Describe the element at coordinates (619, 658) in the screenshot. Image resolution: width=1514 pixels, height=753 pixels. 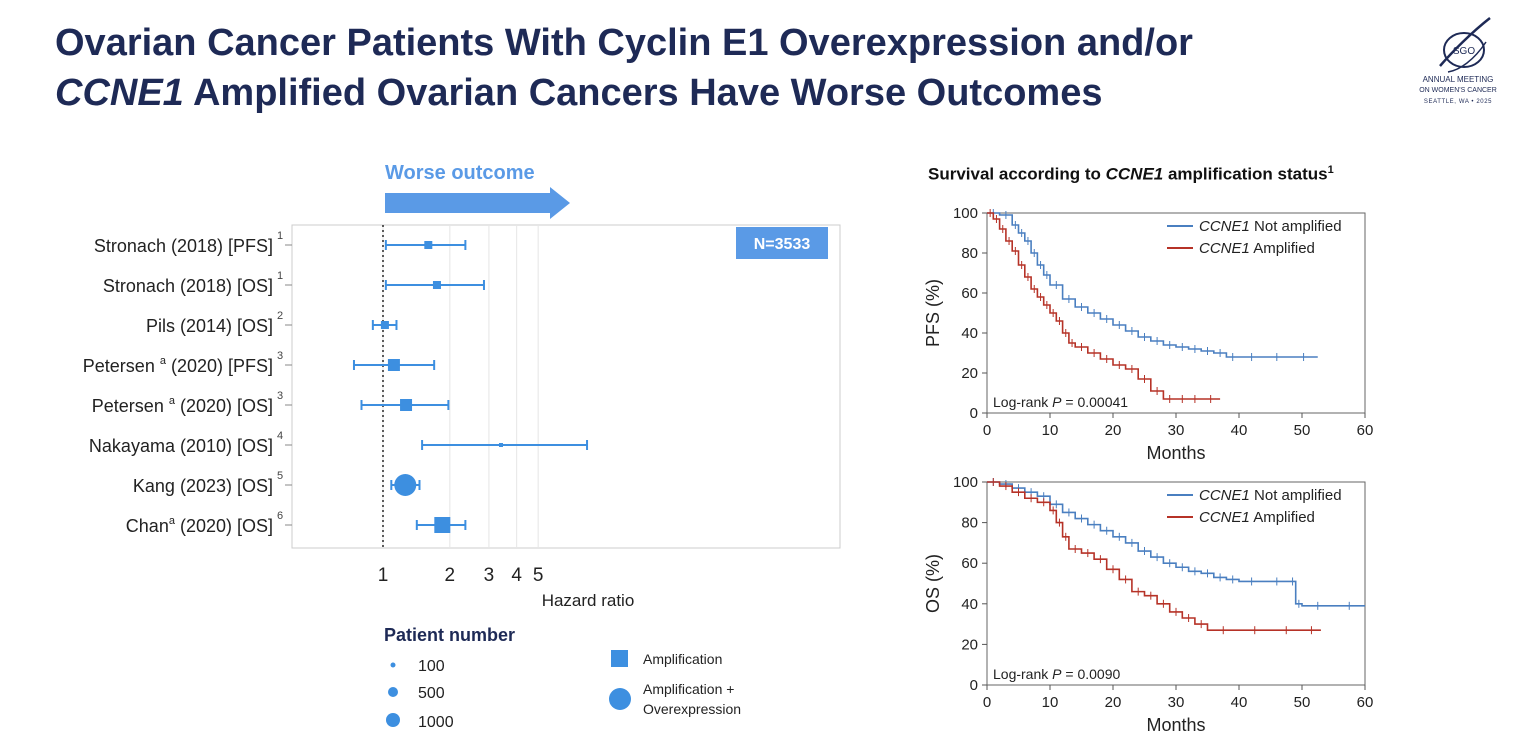
I see `legend-amplification-icon` at that location.